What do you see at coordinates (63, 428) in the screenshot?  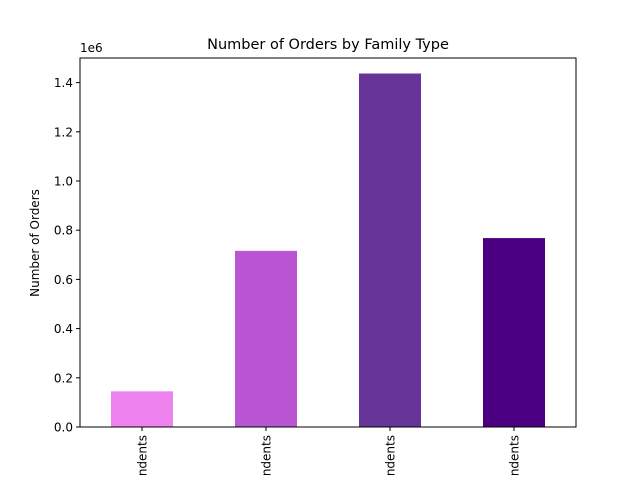 I see `y-tick-label: 0.0` at bounding box center [63, 428].